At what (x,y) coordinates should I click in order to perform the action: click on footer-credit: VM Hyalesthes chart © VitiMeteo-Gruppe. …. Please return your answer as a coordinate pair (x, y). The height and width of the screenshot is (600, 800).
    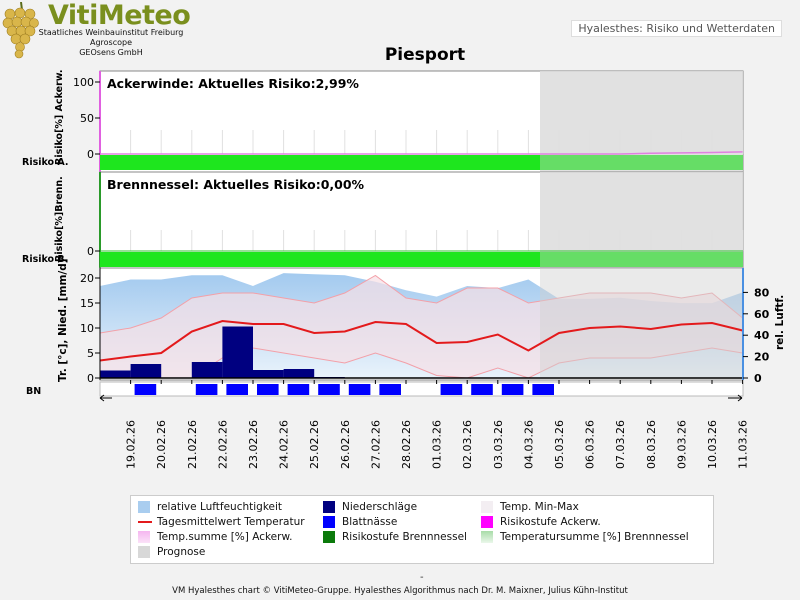
    Looking at the image, I should click on (400, 591).